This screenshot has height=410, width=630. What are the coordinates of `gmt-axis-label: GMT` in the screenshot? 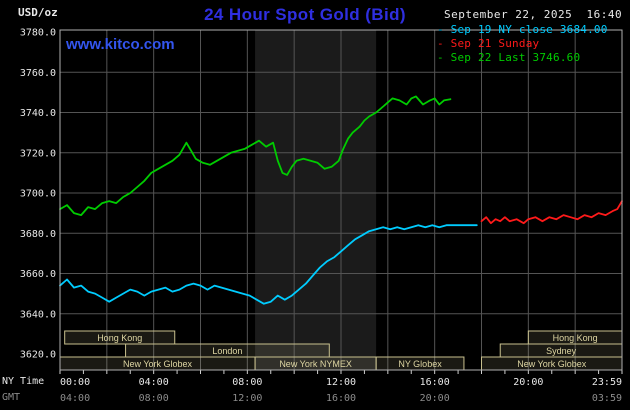 It's located at (11, 397).